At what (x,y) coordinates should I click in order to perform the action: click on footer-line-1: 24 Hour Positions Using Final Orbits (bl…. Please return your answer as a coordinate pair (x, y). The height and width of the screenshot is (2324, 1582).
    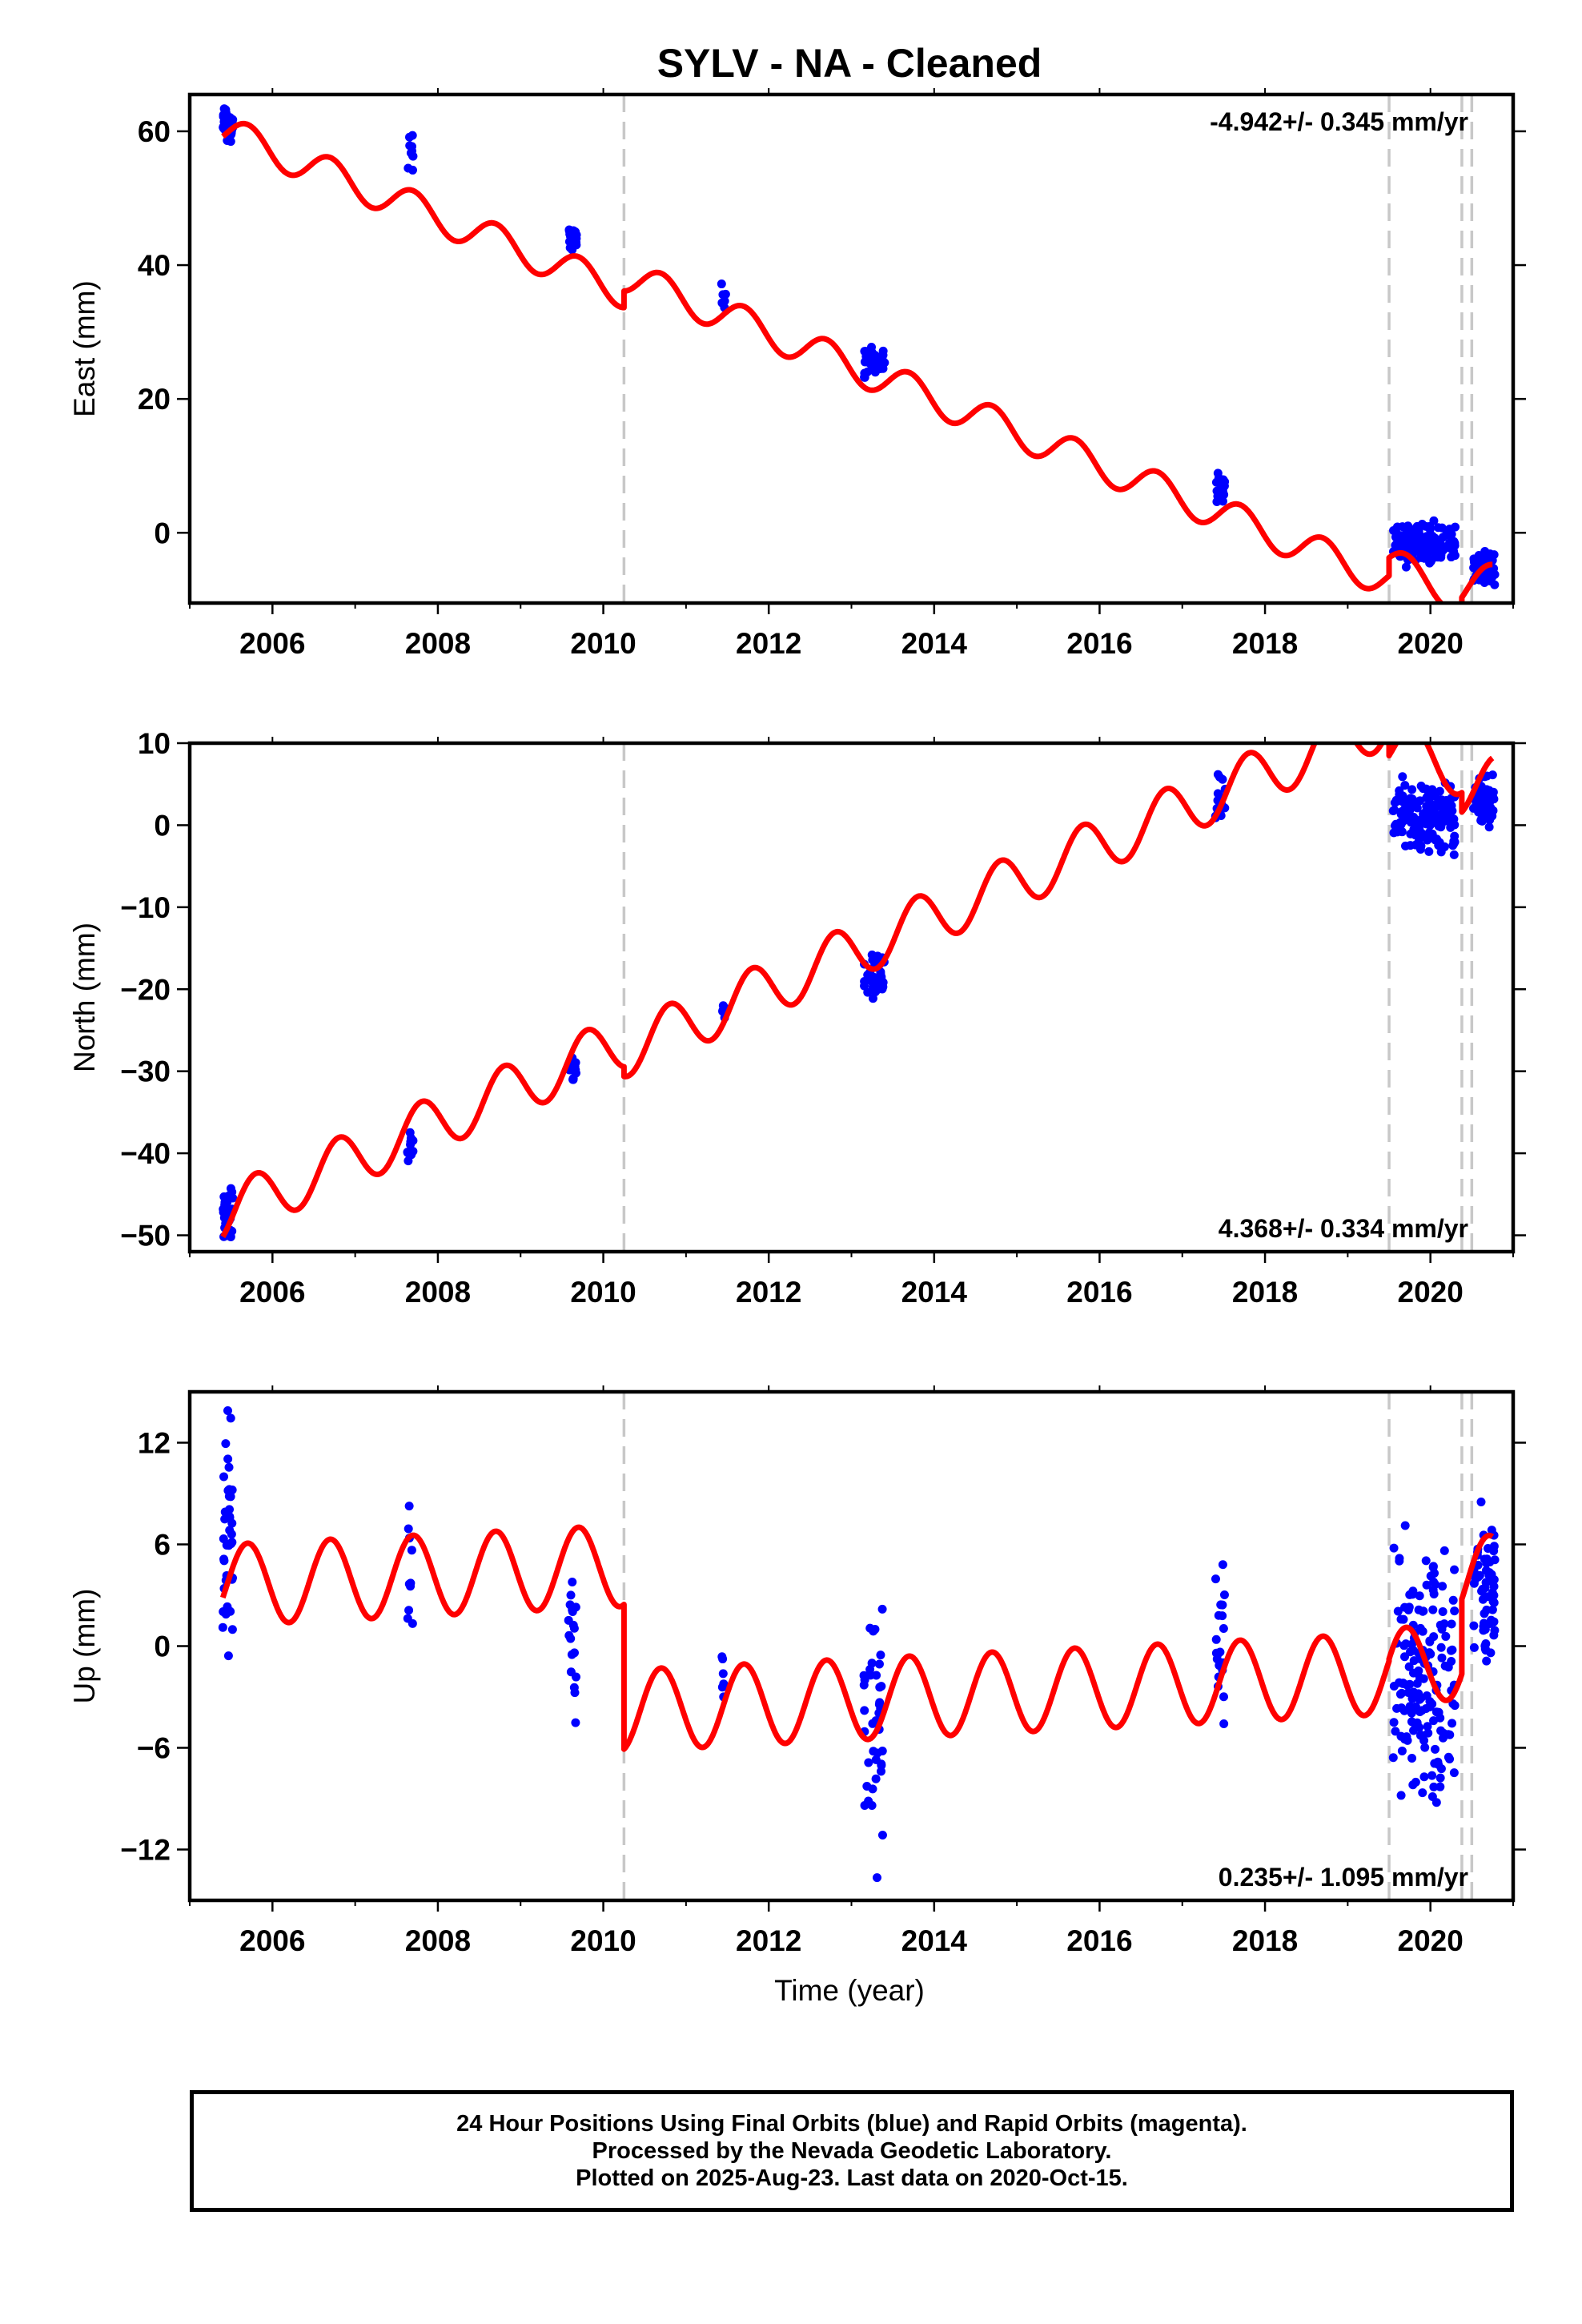
    Looking at the image, I should click on (851, 2124).